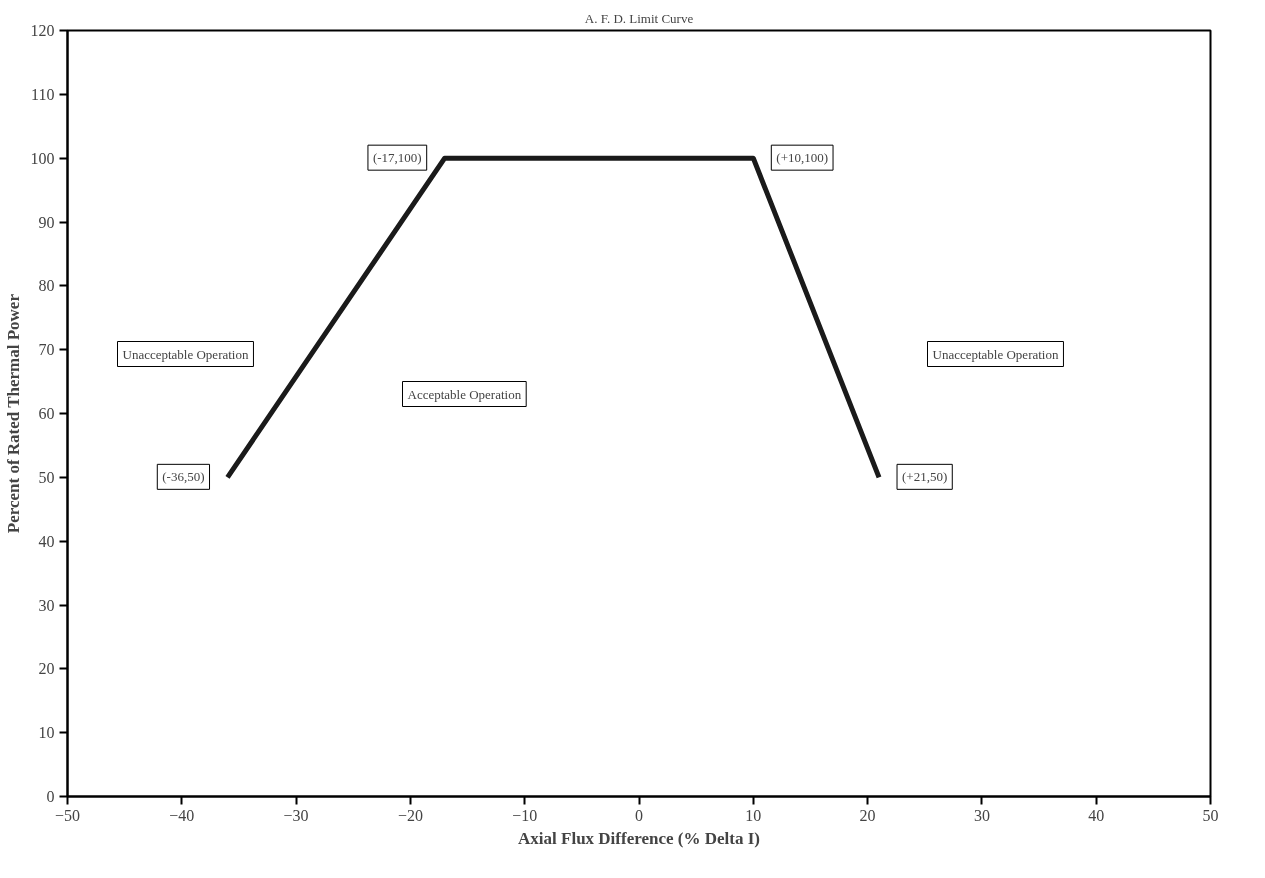 Image resolution: width=1265 pixels, height=878 pixels. Describe the element at coordinates (46, 413) in the screenshot. I see `y-tick-label: 60` at that location.